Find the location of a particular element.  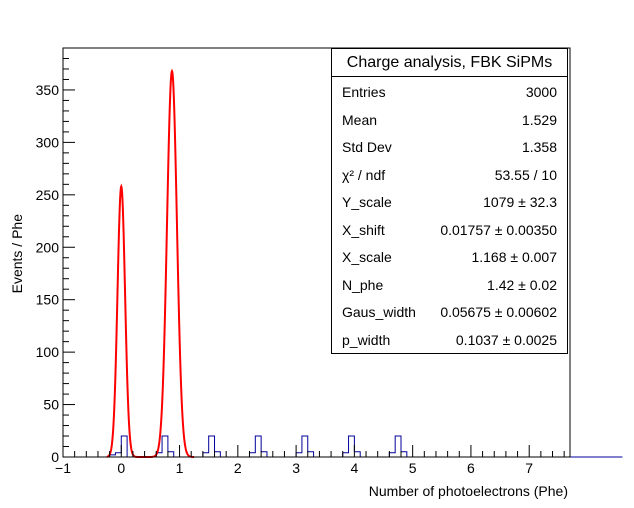

x-tick-label: 7 is located at coordinates (529, 468).